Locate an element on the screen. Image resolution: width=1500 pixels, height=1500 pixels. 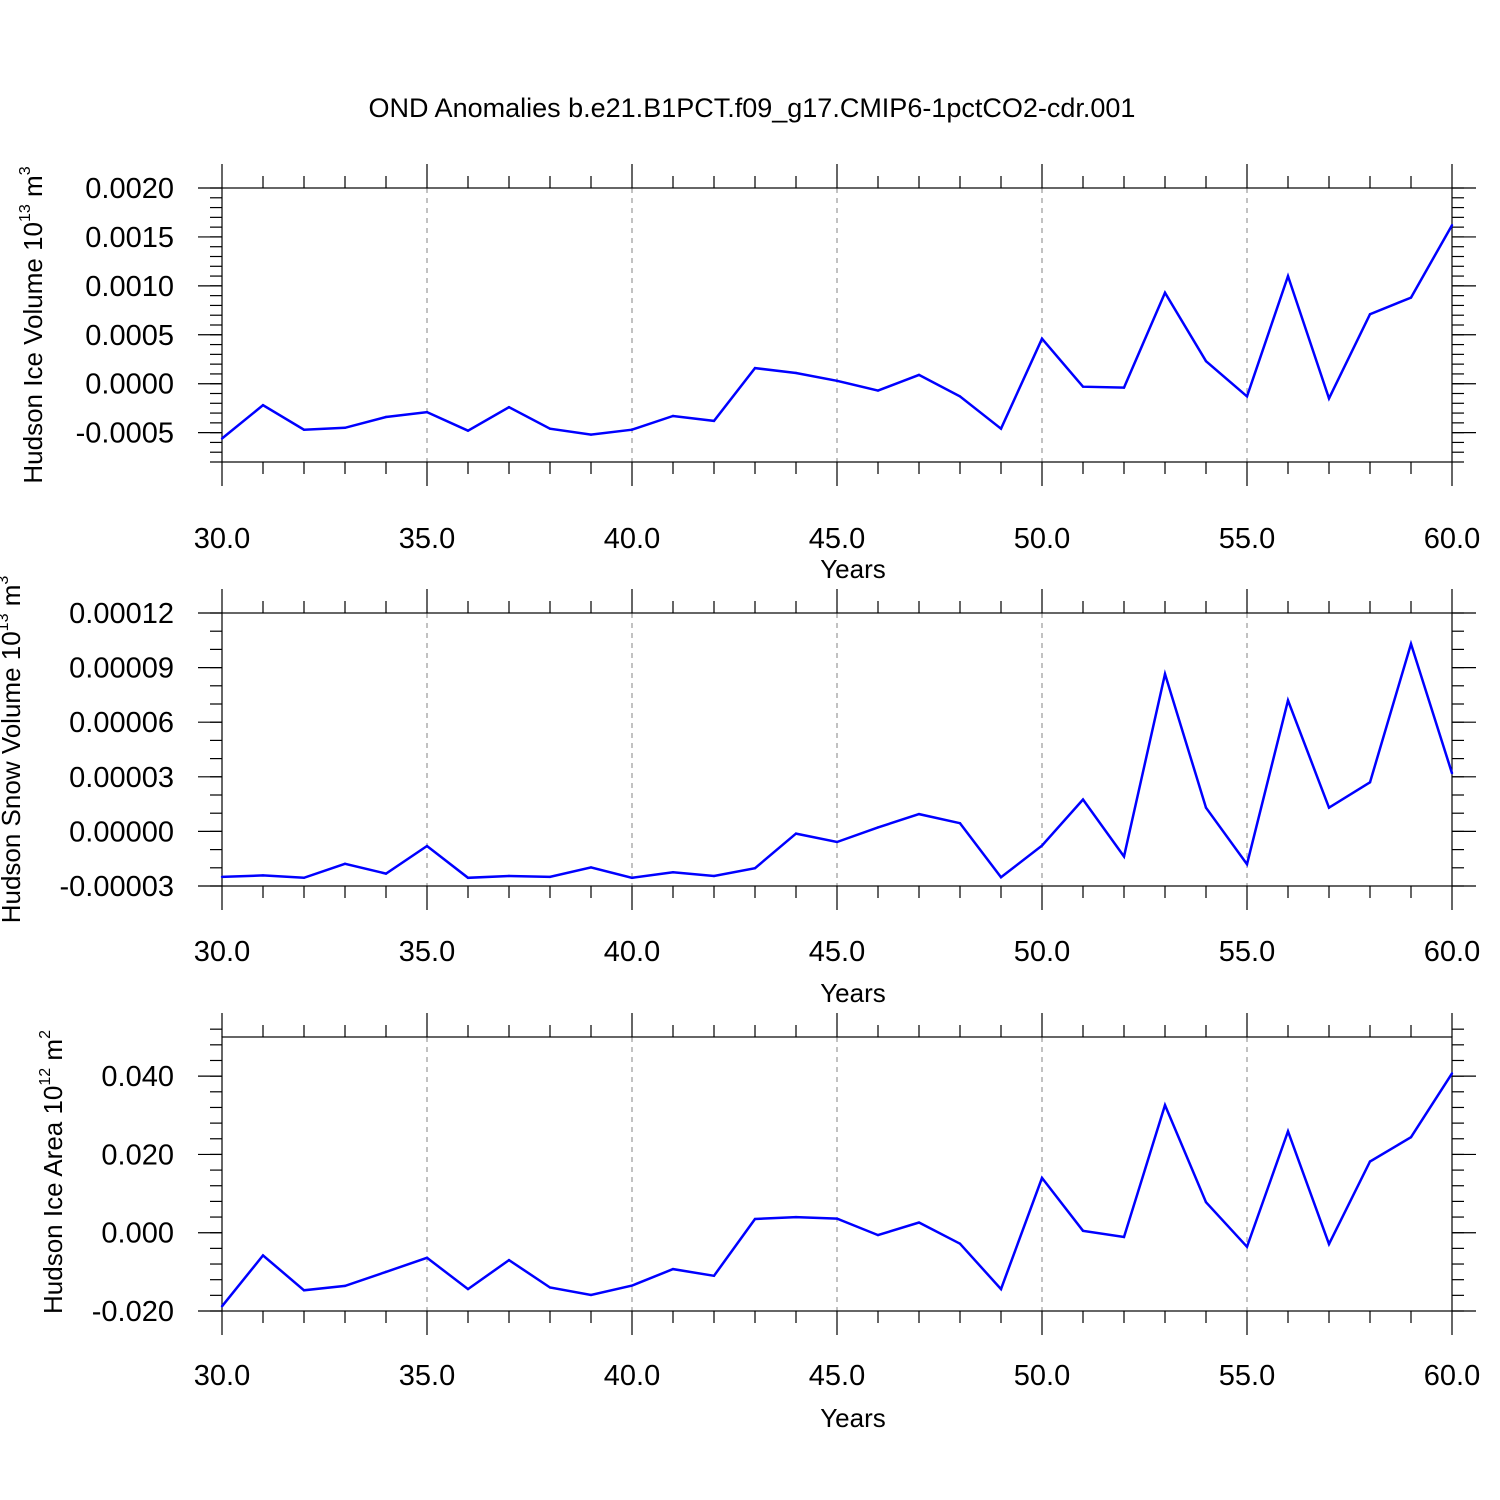
y-tick-label: 0.00012 is located at coordinates (121, 614).